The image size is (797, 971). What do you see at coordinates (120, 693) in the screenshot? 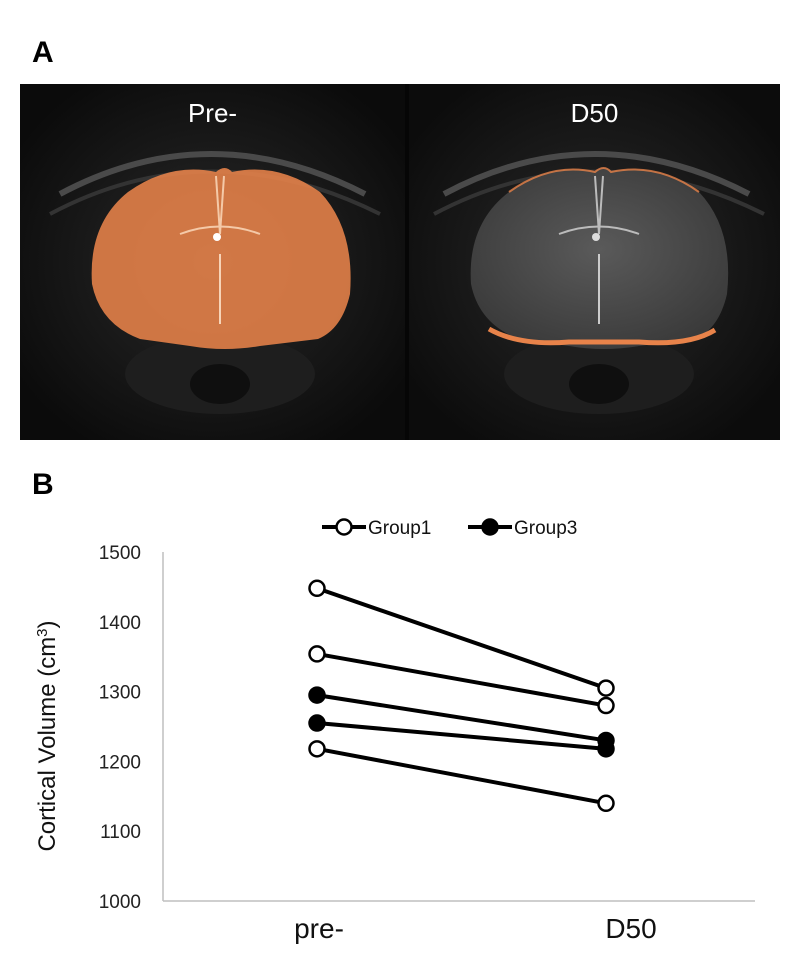
I see `y-tick-label: 1300` at bounding box center [120, 693].